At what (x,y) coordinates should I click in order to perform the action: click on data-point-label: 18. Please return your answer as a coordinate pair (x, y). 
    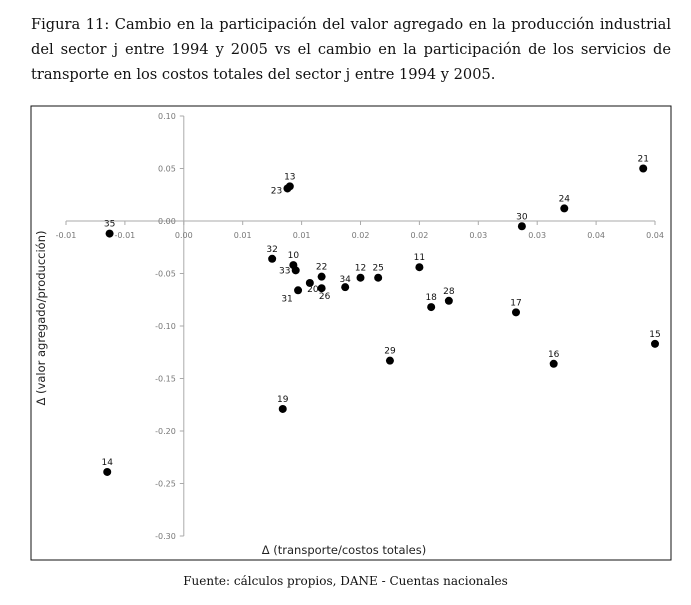
    Looking at the image, I should click on (431, 298).